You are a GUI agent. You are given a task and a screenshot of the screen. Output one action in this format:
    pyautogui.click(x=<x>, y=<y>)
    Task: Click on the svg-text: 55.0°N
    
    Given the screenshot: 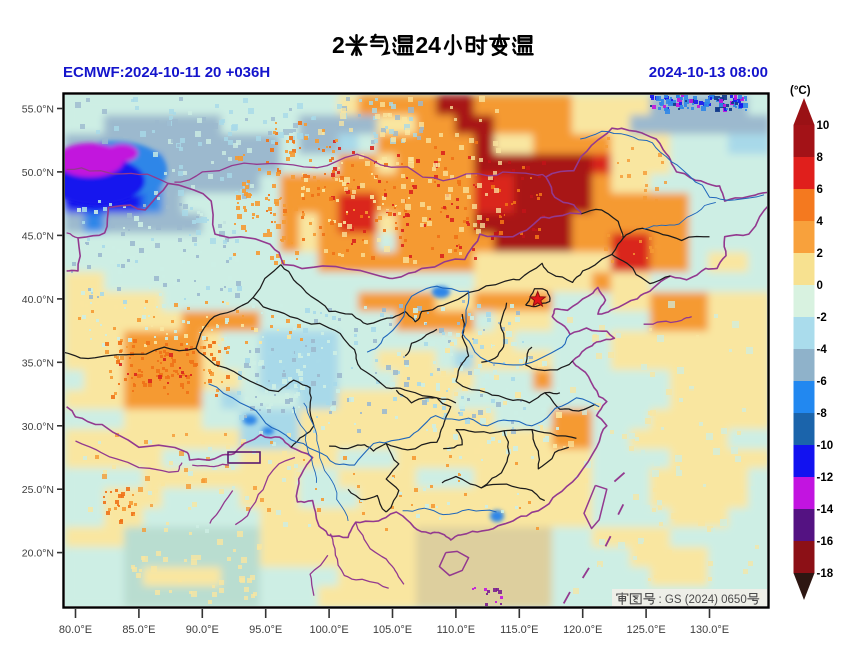 What is the action you would take?
    pyautogui.click(x=38, y=110)
    